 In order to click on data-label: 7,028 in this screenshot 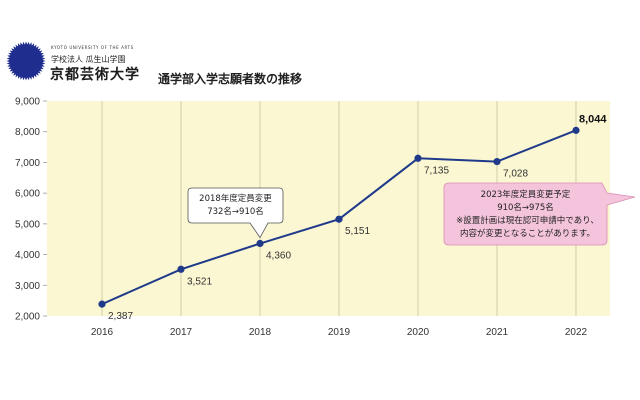, I will do `click(515, 174)`.